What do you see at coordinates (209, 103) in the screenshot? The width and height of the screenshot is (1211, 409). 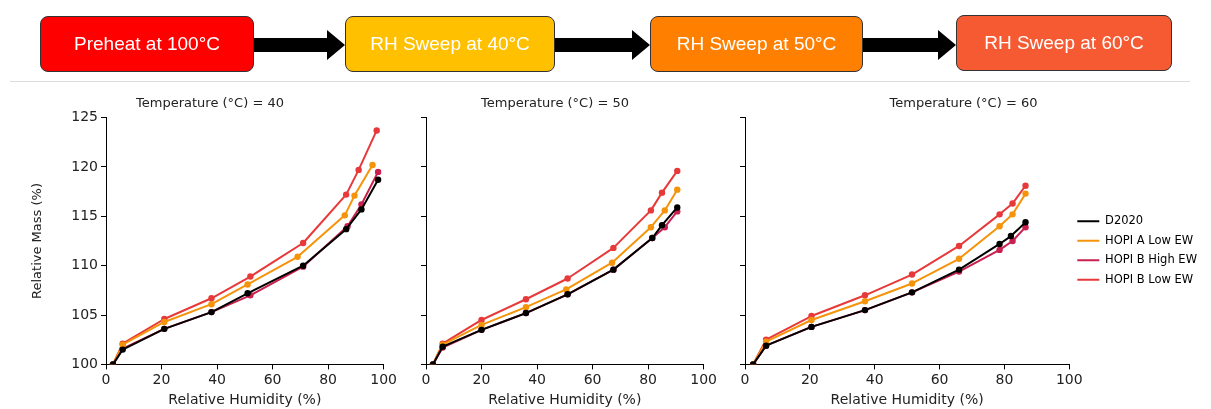 I see `chart-title: Temperature (°C) = 40` at bounding box center [209, 103].